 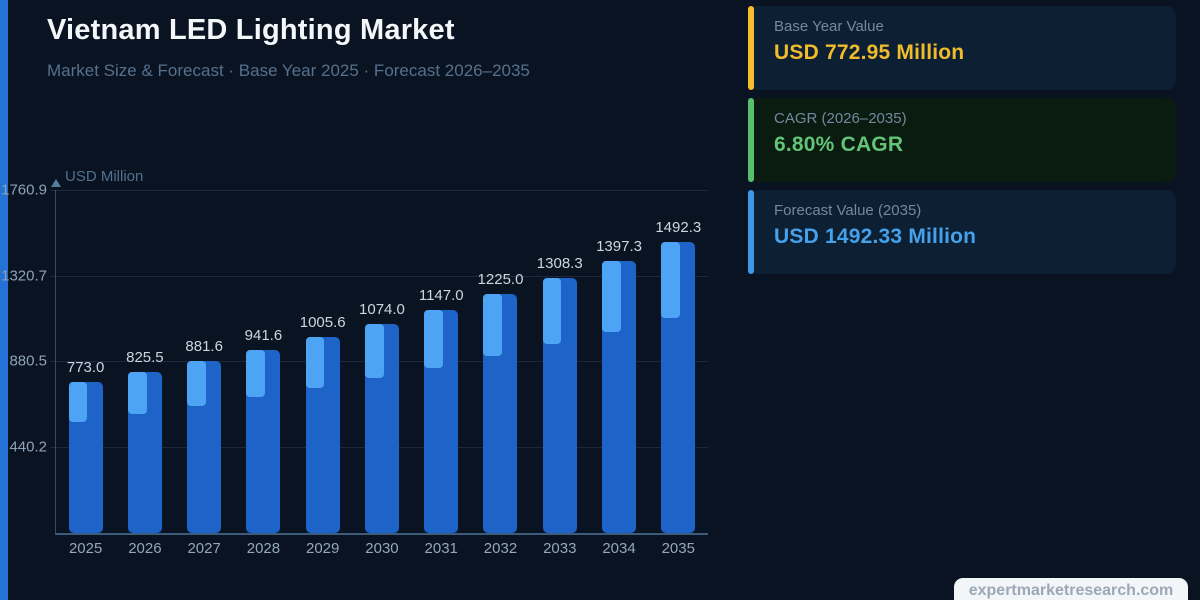 I want to click on bar-value-label: 941.6, so click(x=263, y=335).